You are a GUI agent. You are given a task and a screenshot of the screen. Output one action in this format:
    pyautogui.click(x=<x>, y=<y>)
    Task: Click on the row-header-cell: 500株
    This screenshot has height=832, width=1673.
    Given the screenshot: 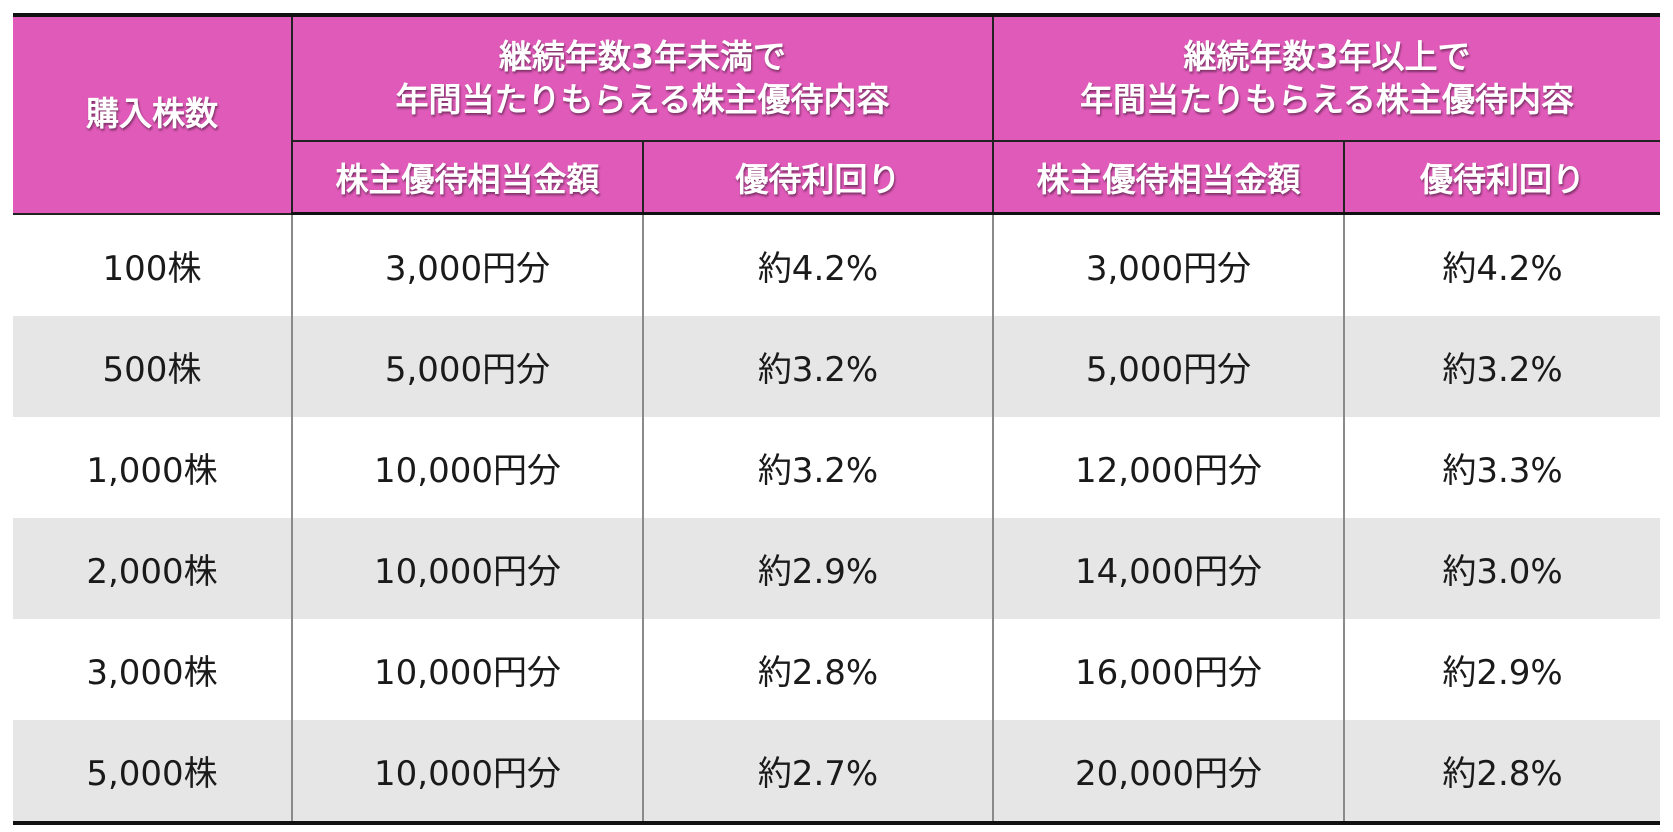 What is the action you would take?
    pyautogui.click(x=152, y=366)
    